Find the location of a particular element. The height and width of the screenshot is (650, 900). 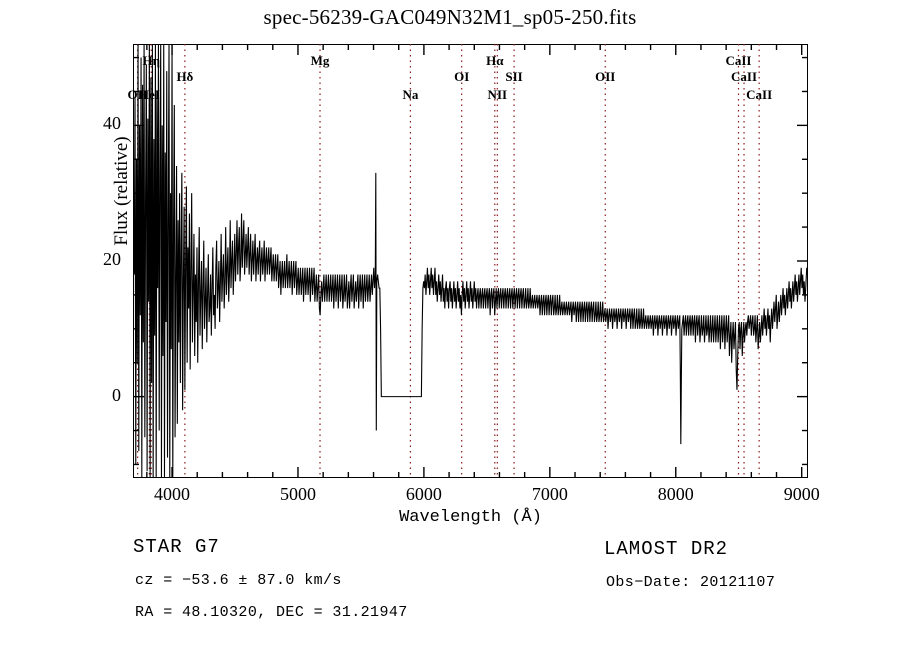

spectral-line-label-hei: HeI is located at coordinates (149, 94).